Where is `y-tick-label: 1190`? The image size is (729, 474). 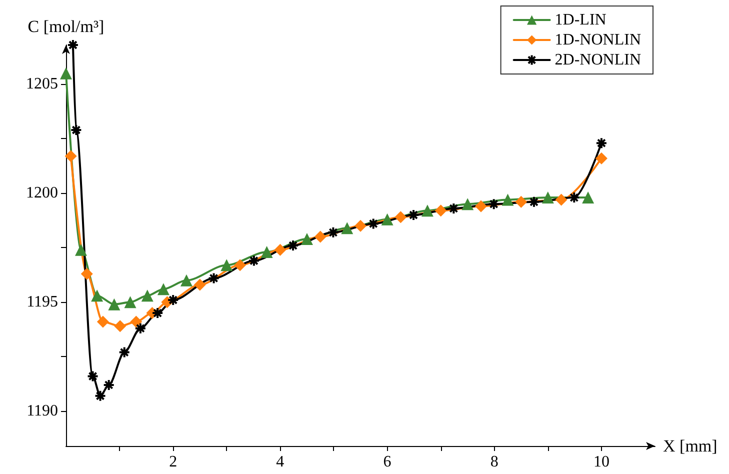 y-tick-label: 1190 is located at coordinates (42, 411).